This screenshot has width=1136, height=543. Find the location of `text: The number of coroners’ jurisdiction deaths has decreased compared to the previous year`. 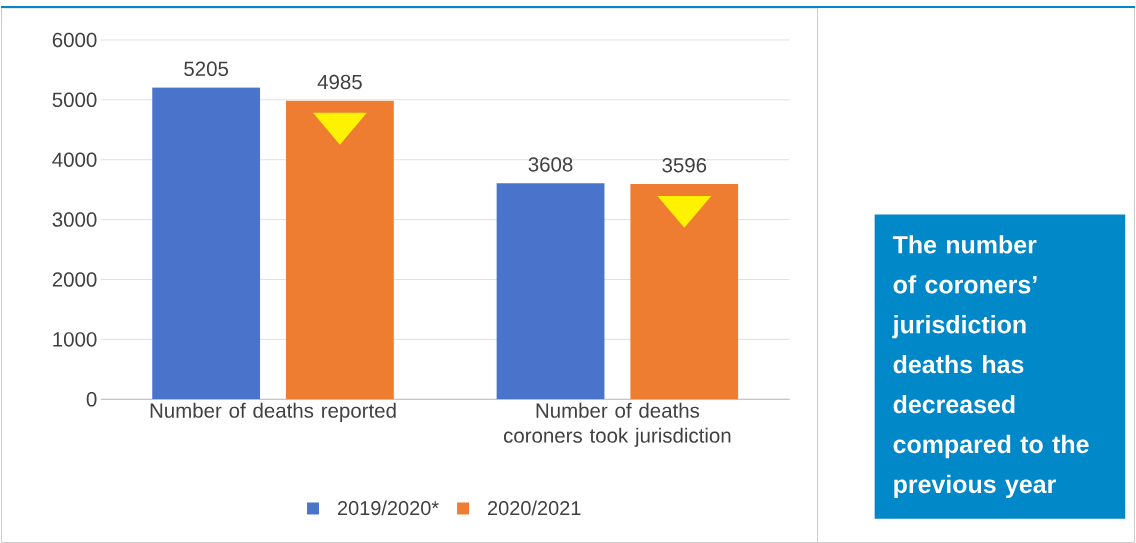

text: The number of coroners’ jurisdiction deaths has decreased compared to the previous year is located at coordinates (990, 367).